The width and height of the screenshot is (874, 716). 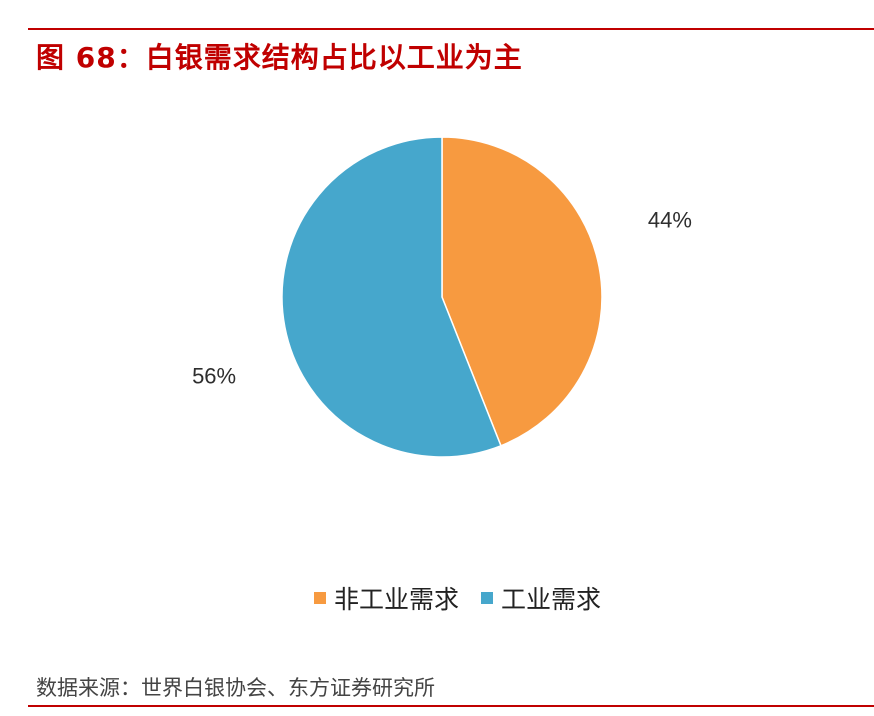 What do you see at coordinates (551, 599) in the screenshot?
I see `legend-label-industrial: 工业需求` at bounding box center [551, 599].